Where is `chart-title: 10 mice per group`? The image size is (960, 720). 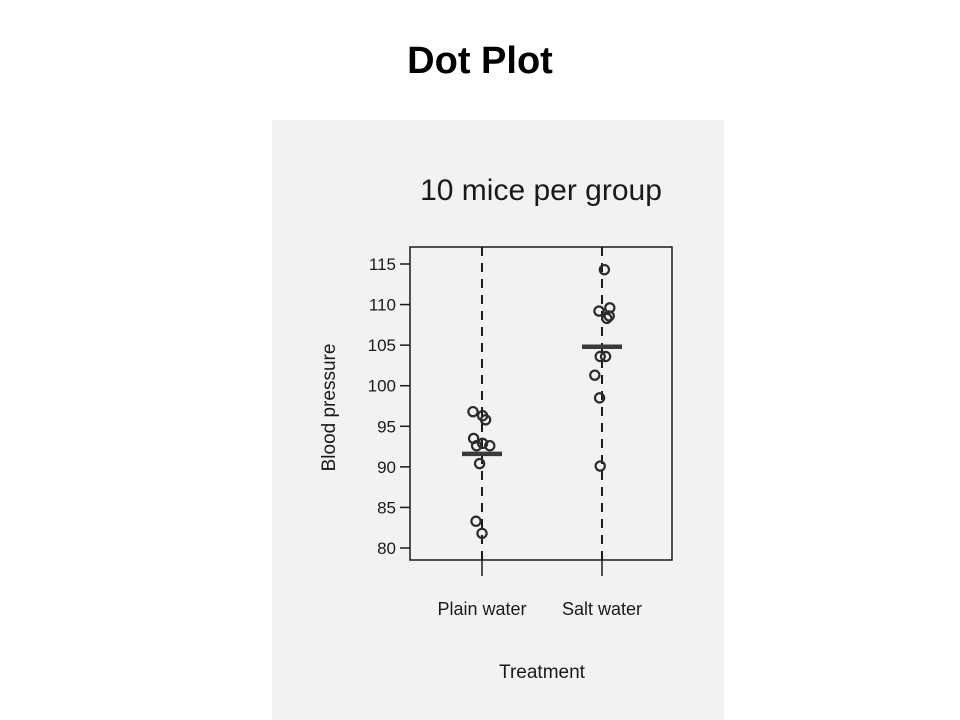 chart-title: 10 mice per group is located at coordinates (541, 190).